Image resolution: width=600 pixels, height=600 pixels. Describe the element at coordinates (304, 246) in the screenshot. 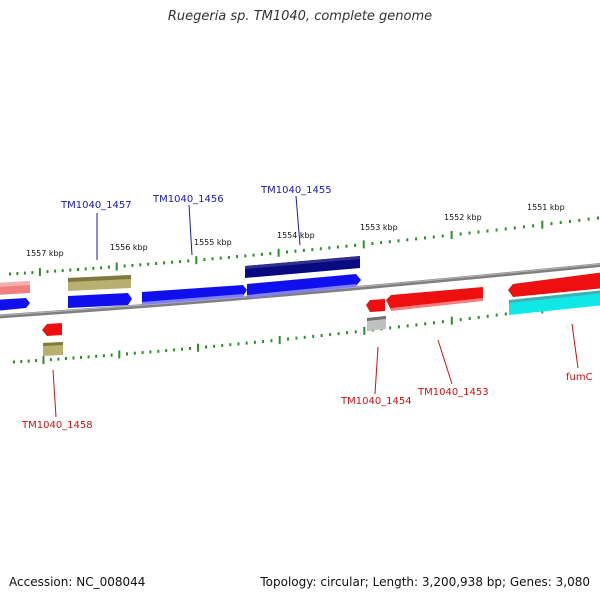

I see `outer-scale-ticks` at that location.